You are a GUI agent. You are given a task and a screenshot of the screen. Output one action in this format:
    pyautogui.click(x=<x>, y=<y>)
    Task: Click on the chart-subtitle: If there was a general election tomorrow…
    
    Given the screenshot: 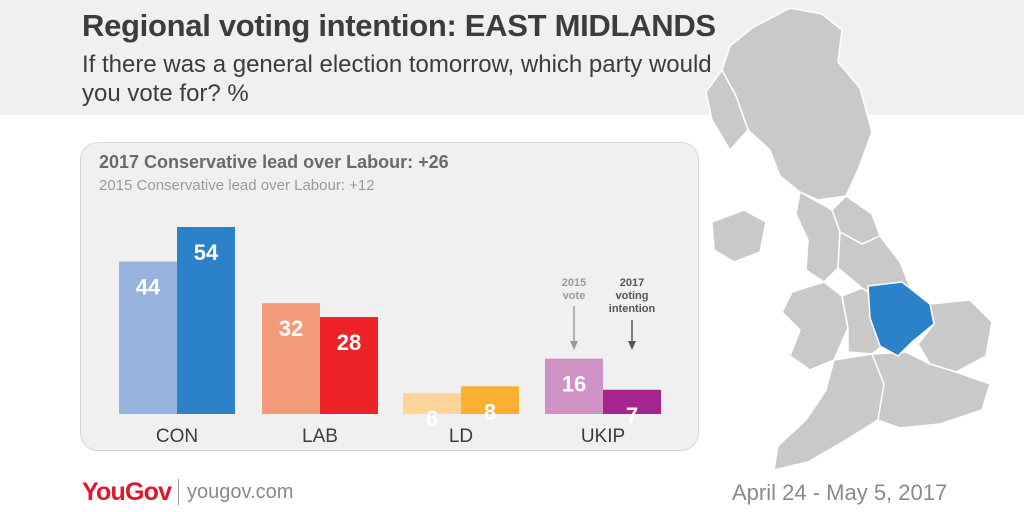 What is the action you would take?
    pyautogui.click(x=397, y=79)
    